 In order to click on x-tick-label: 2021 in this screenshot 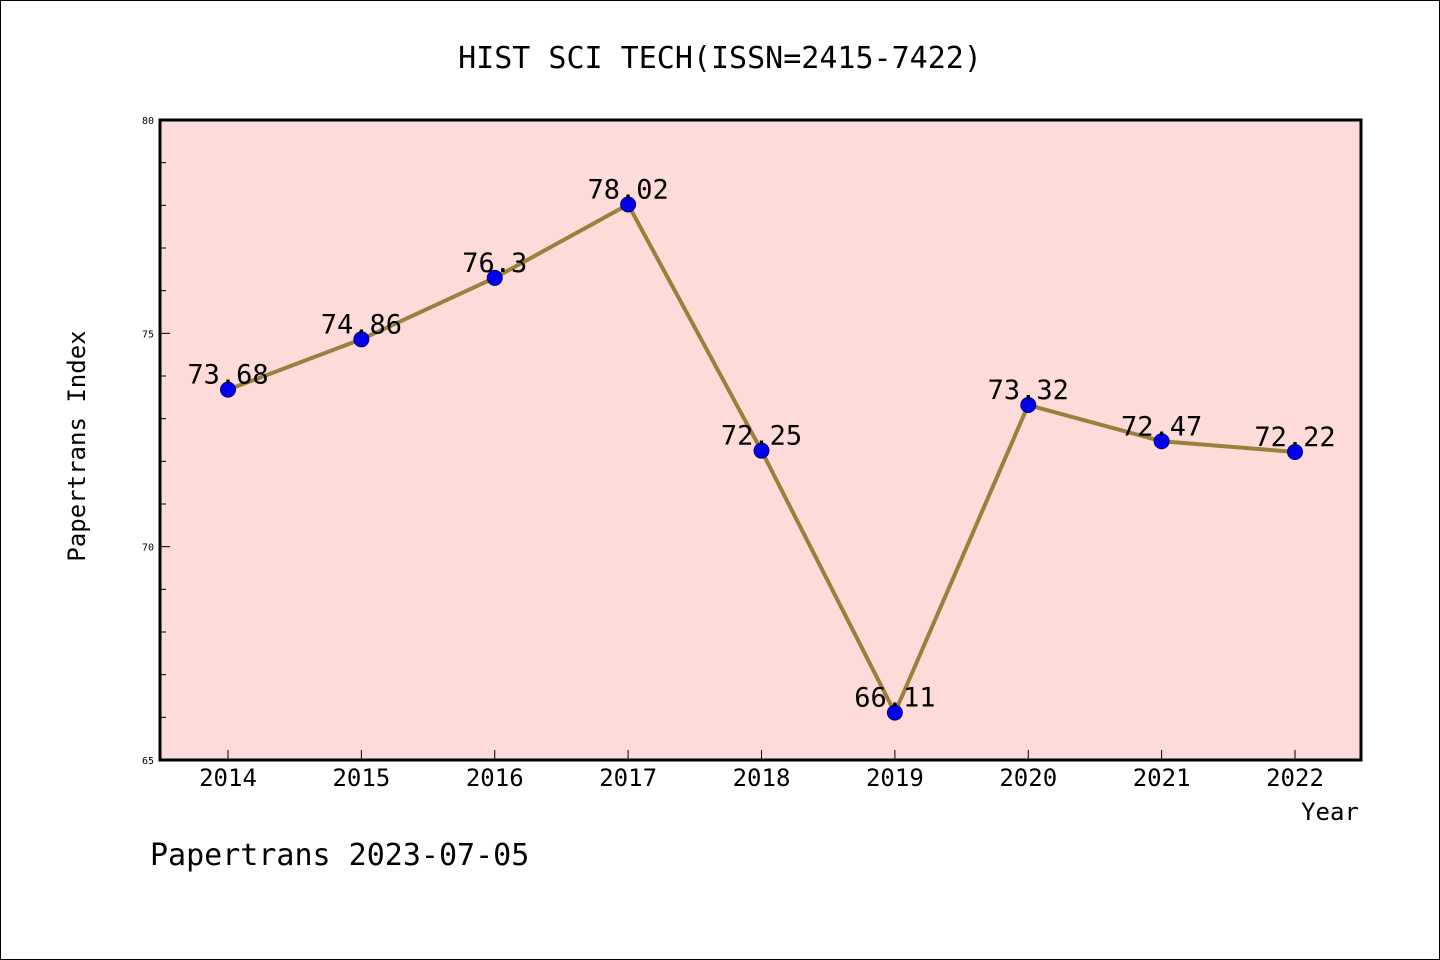, I will do `click(1162, 778)`.